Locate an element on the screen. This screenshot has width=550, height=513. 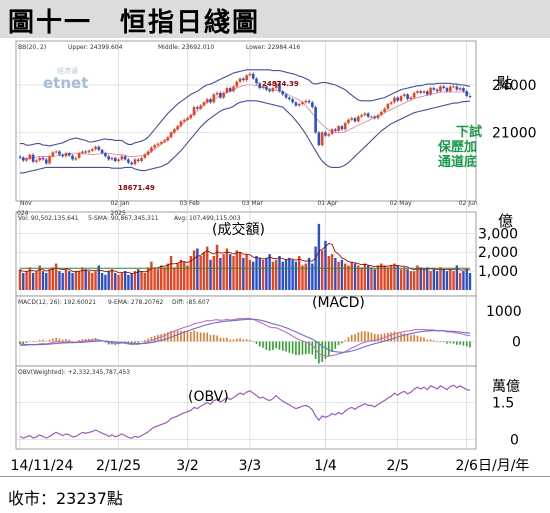
date-tick-label: 2/6 is located at coordinates (466, 466).